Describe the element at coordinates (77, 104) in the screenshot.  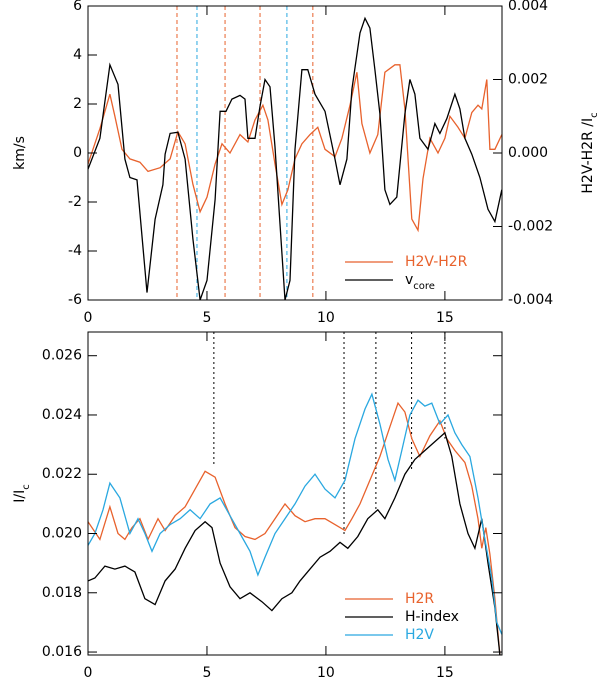
I see `y-tick-label: 2` at that location.